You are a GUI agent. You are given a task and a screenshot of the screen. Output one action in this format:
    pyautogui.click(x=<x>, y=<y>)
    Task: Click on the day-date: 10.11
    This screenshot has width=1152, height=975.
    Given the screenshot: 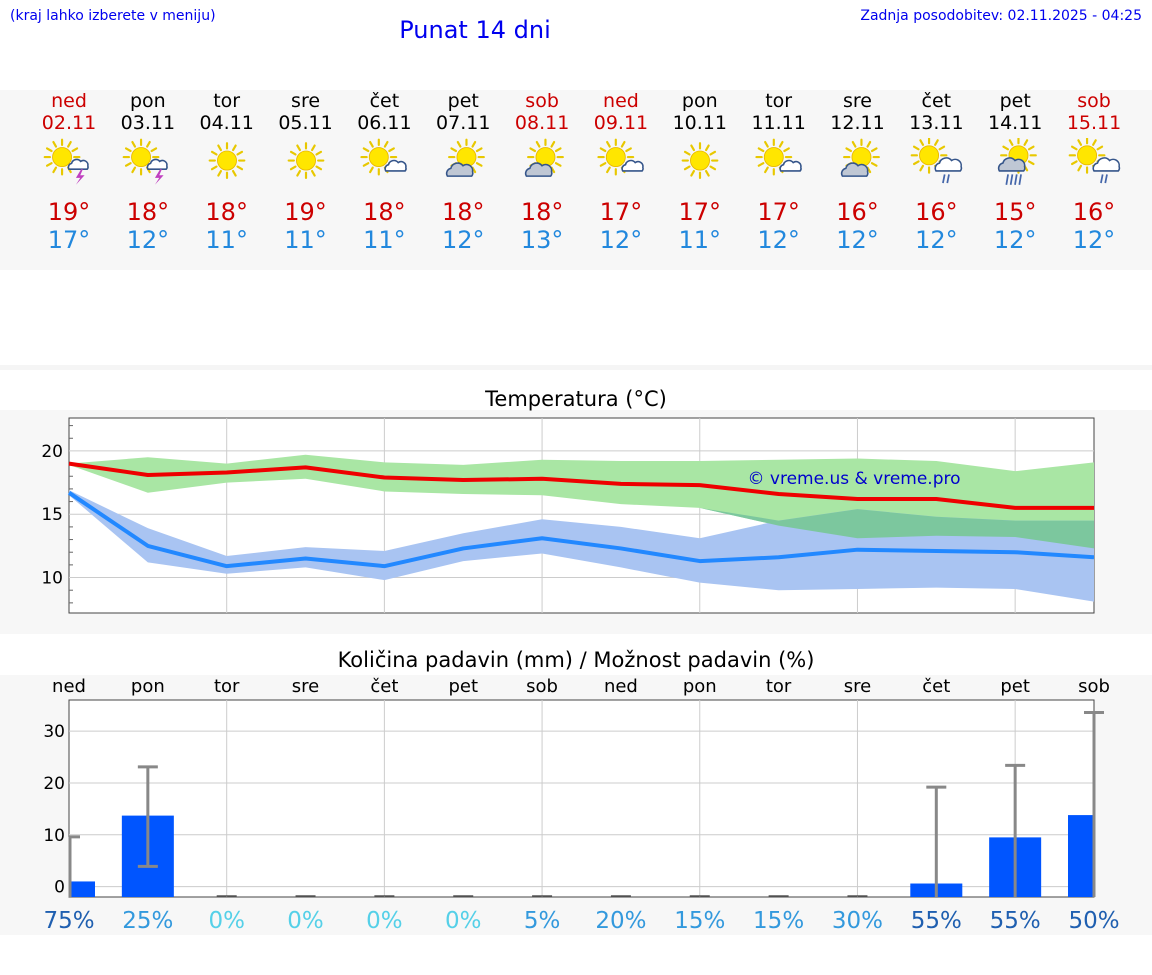 What is the action you would take?
    pyautogui.click(x=699, y=123)
    